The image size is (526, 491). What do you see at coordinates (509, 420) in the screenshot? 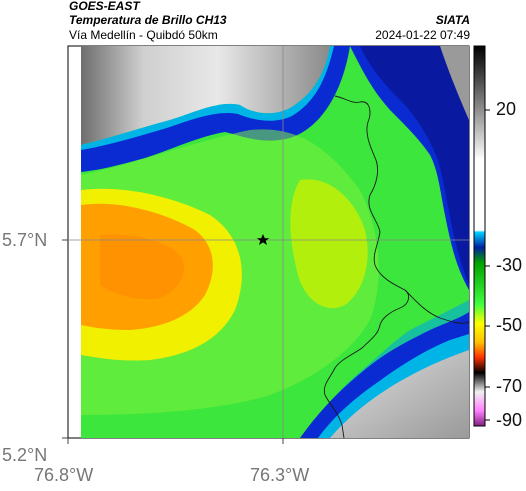
I see `colorbar-tick-minus-90: -90` at bounding box center [509, 420].